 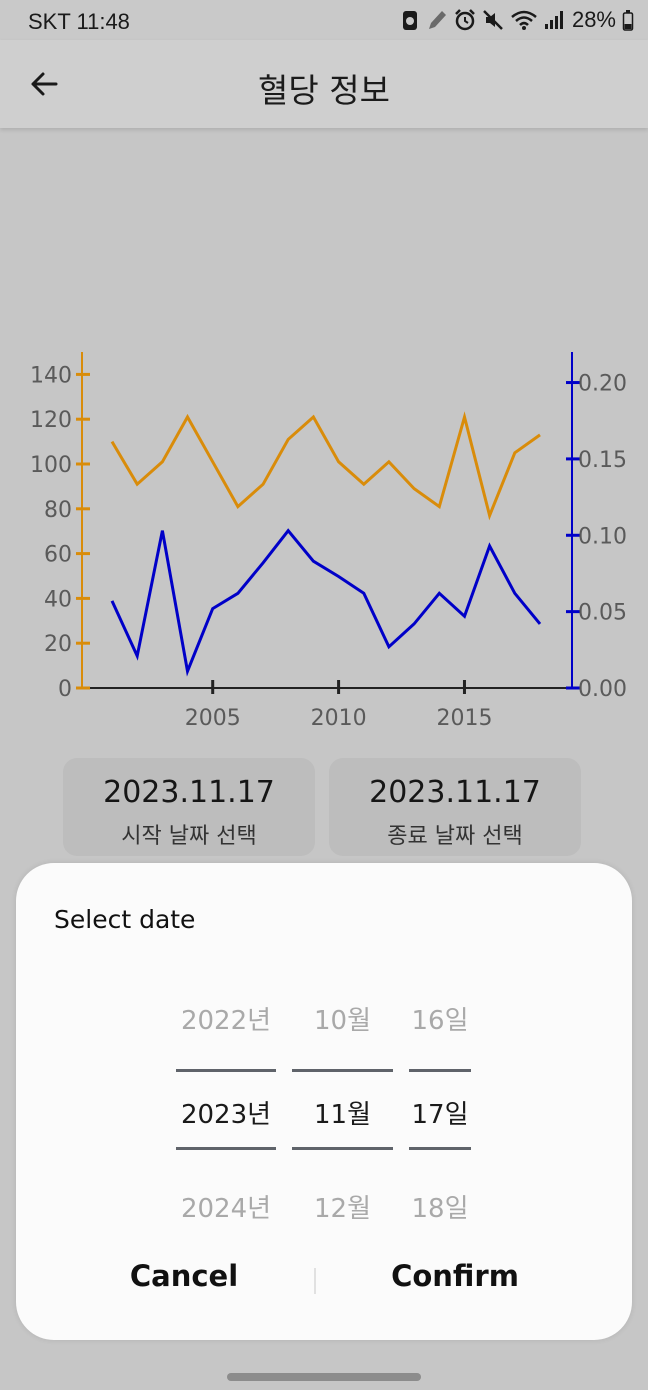 What do you see at coordinates (226, 1115) in the screenshot?
I see `year-option-selected: 2023년` at bounding box center [226, 1115].